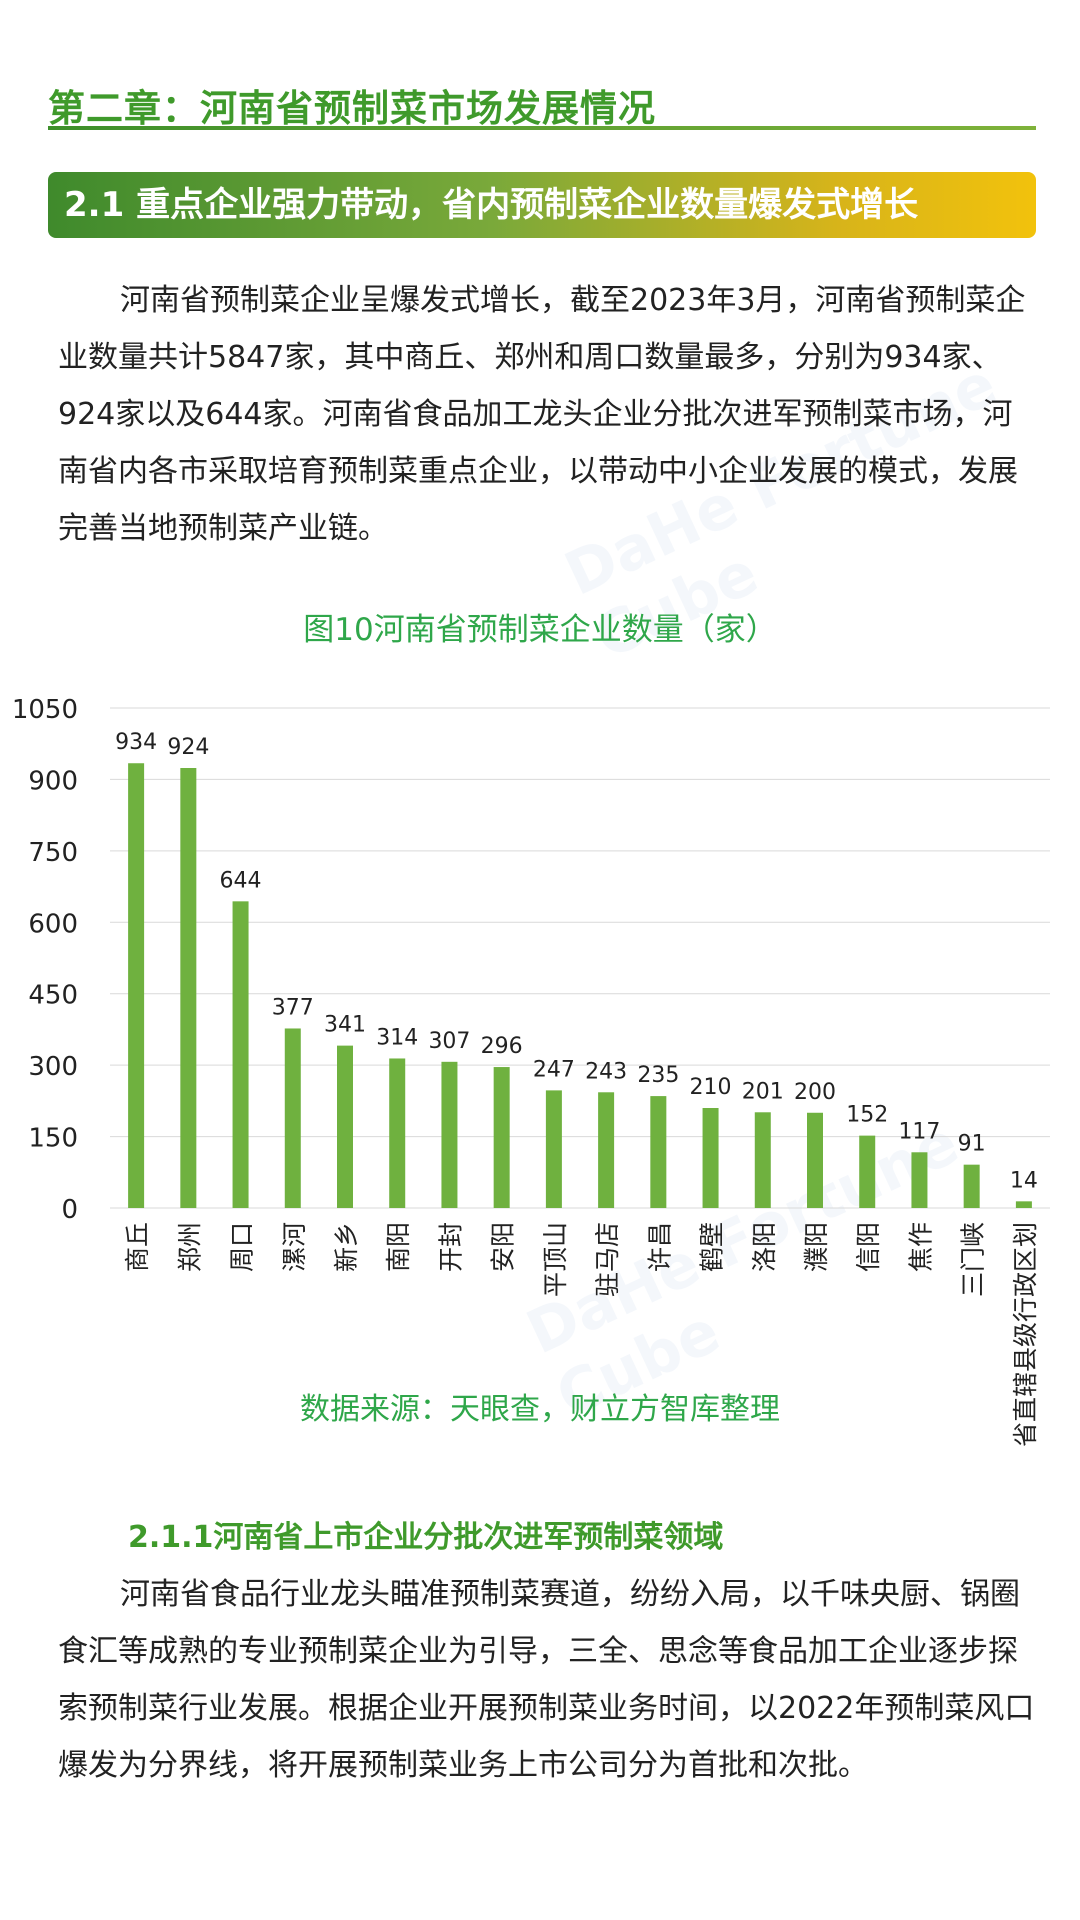 The image size is (1080, 1920). I want to click on data-label: 924, so click(188, 747).